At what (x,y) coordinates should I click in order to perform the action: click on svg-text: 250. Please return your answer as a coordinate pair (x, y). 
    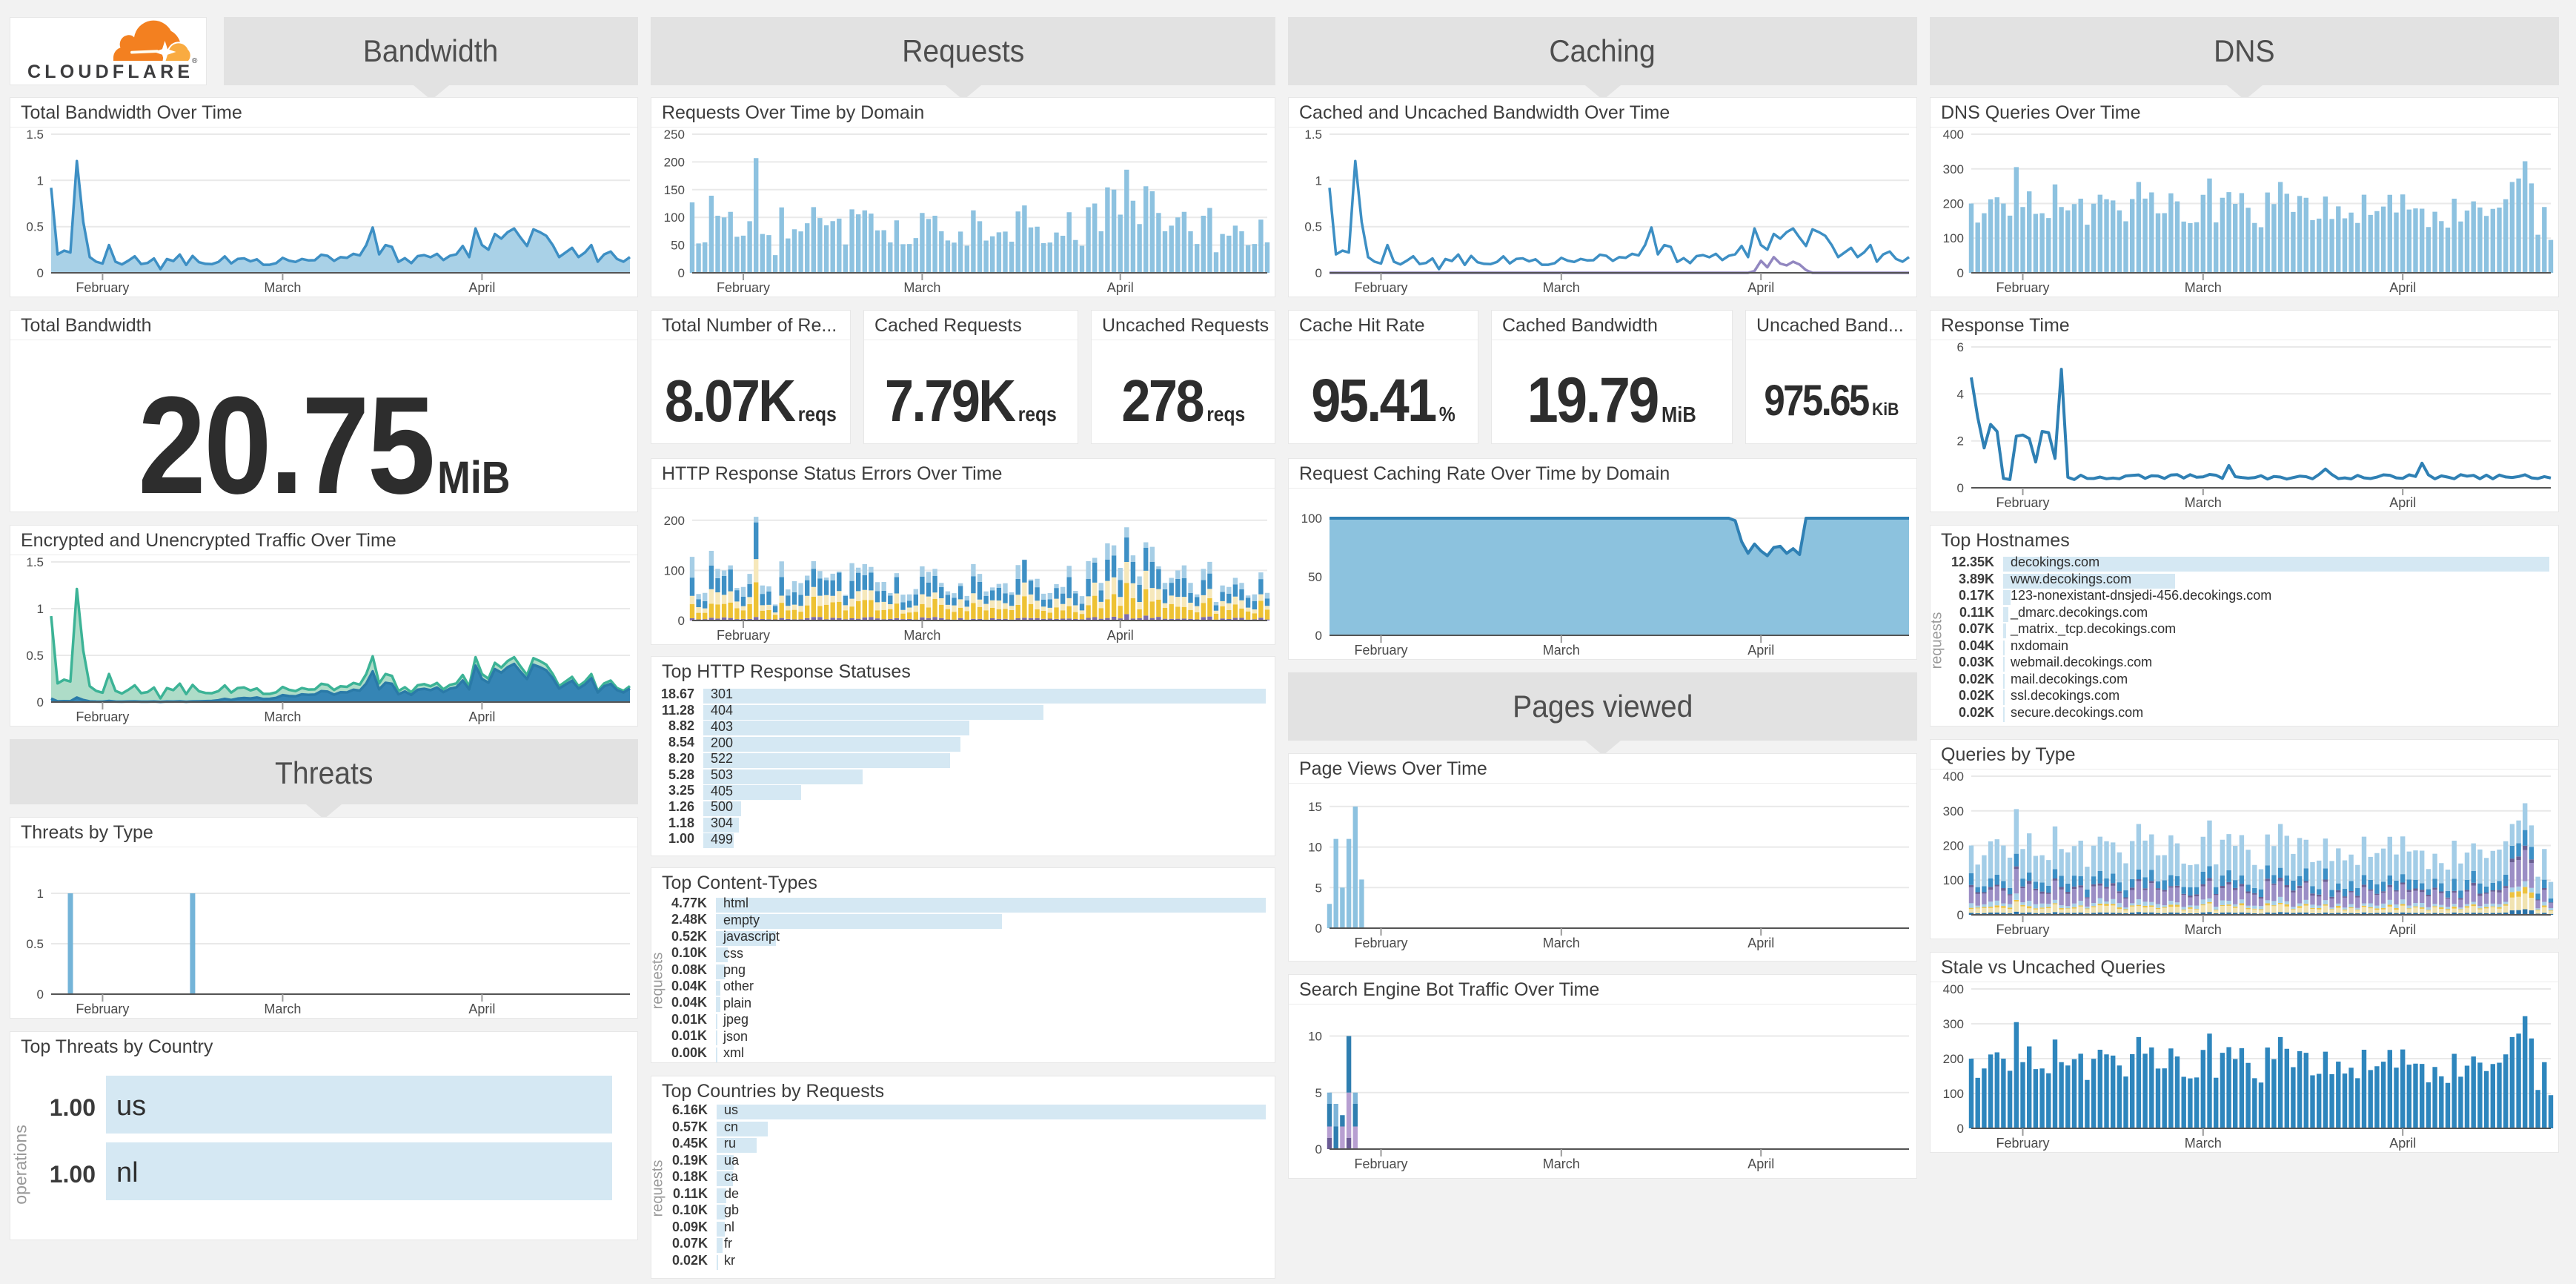
    Looking at the image, I should click on (674, 135).